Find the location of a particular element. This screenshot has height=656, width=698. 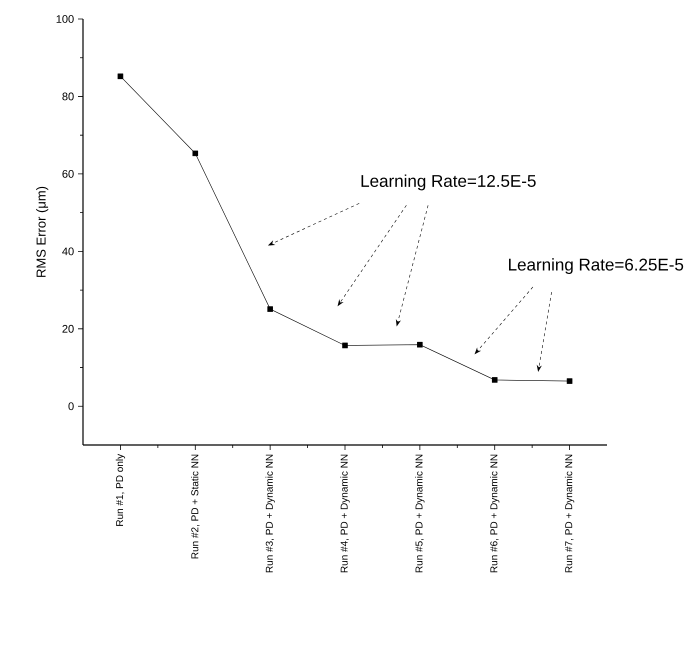

x-tick-label: Run #7, PD + Dynamic NN is located at coordinates (569, 513).